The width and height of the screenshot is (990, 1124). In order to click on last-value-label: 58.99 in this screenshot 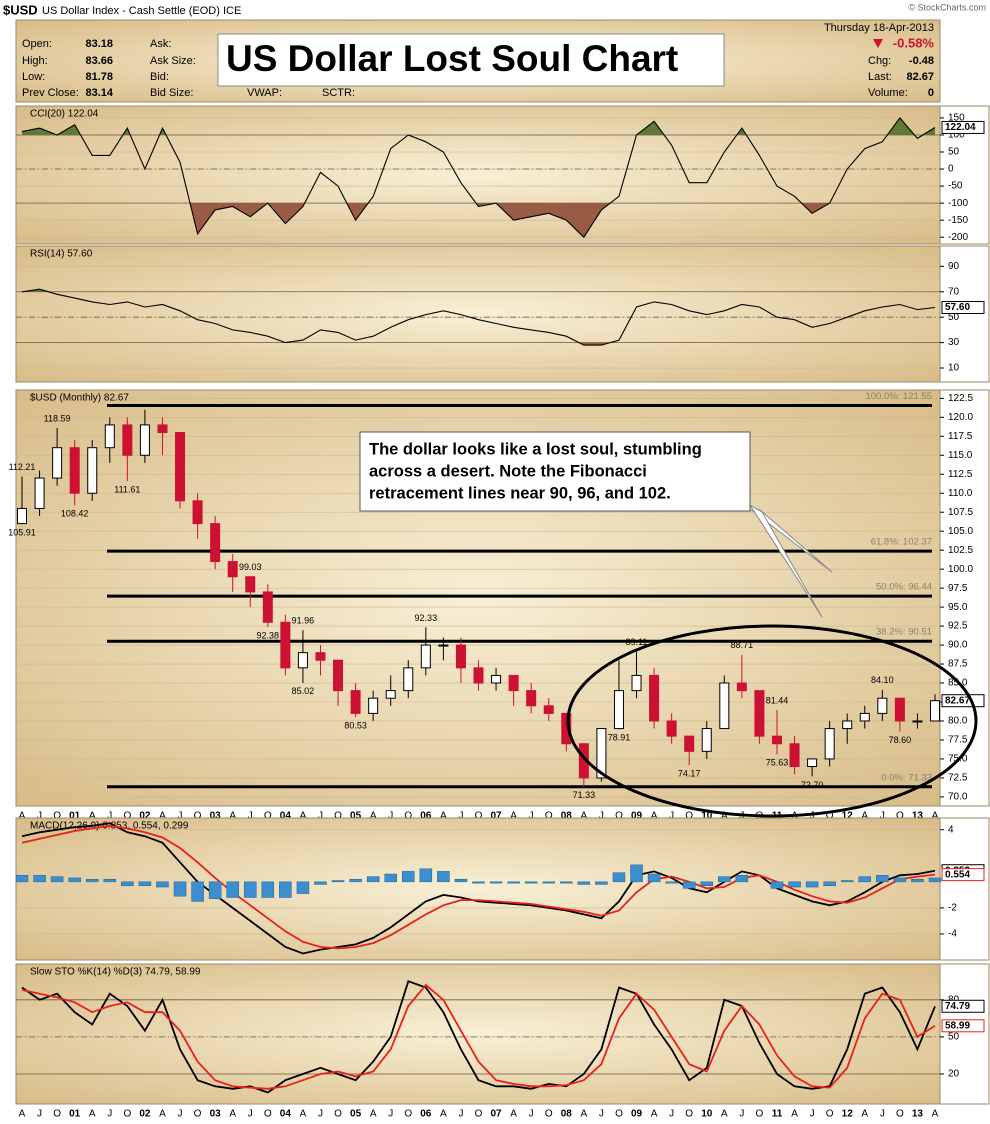, I will do `click(957, 1025)`.